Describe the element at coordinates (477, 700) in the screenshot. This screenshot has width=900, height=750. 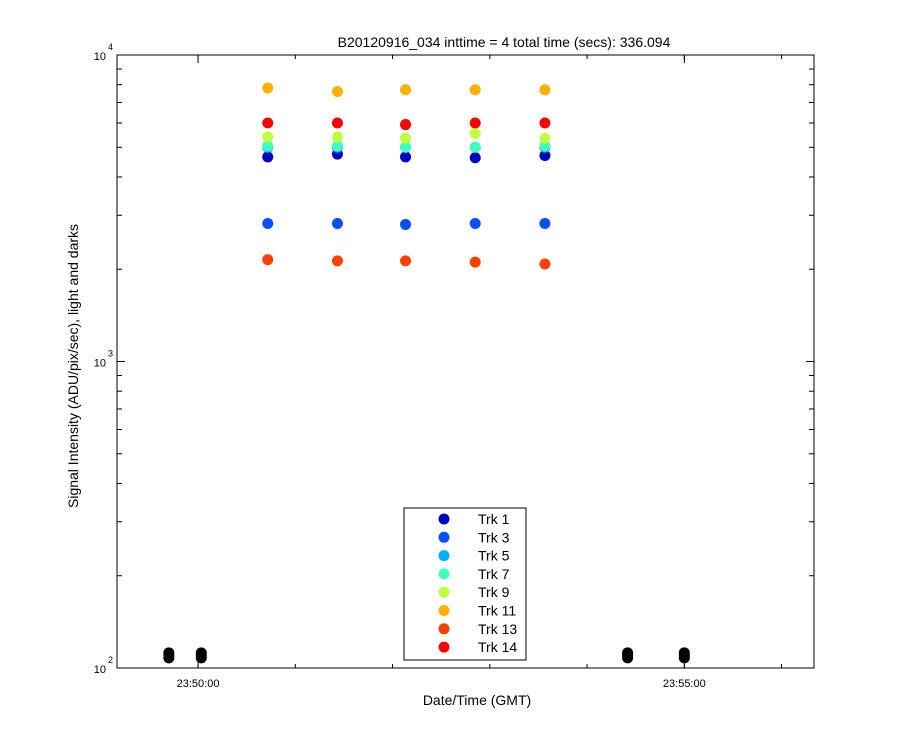
I see `x-axis-label: Date/Time (GMT)` at that location.